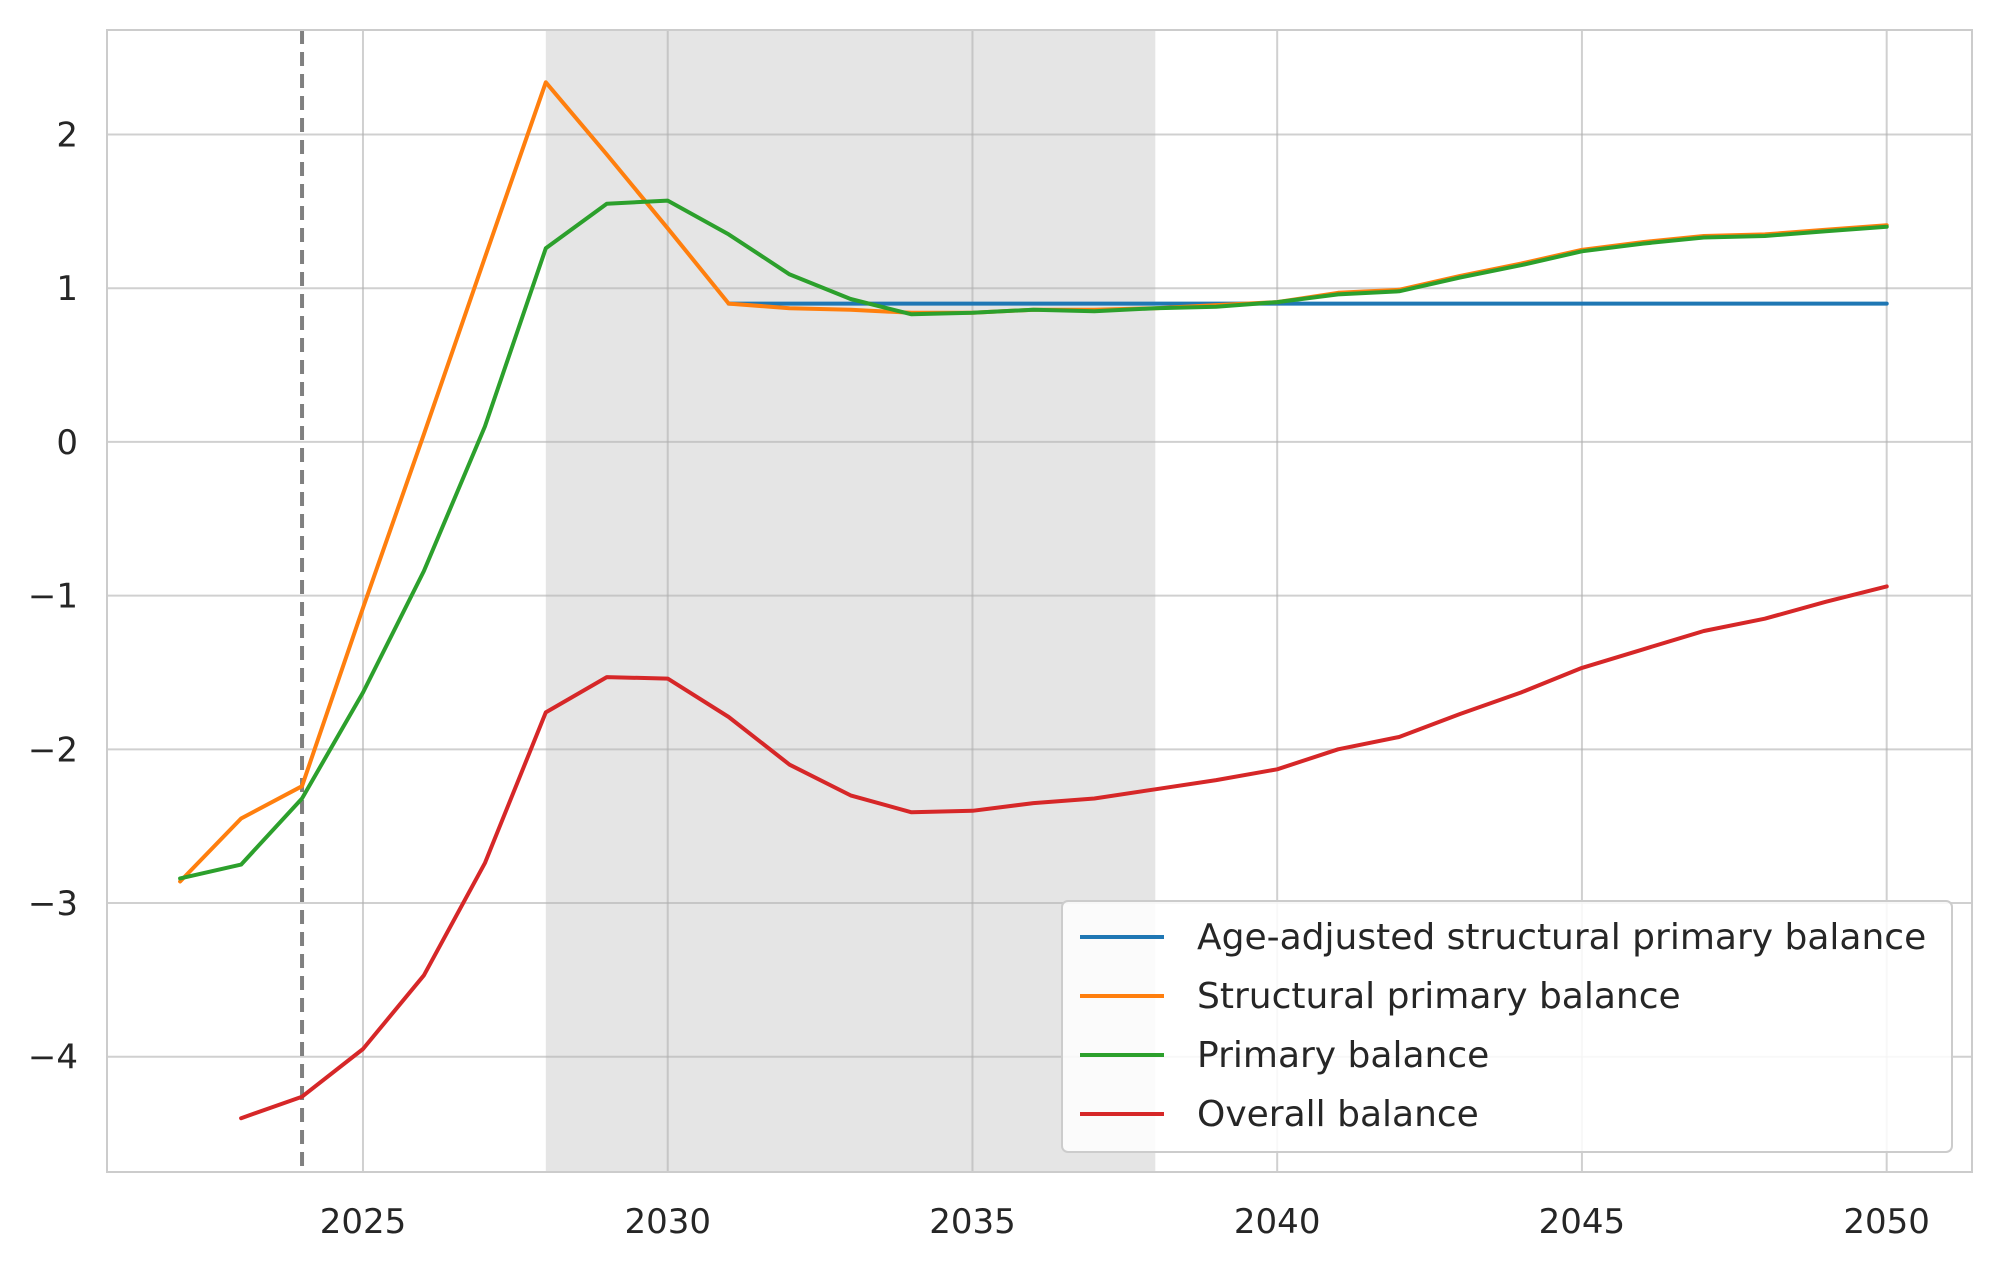  Describe the element at coordinates (53, 904) in the screenshot. I see `y-tick-label: −3` at that location.